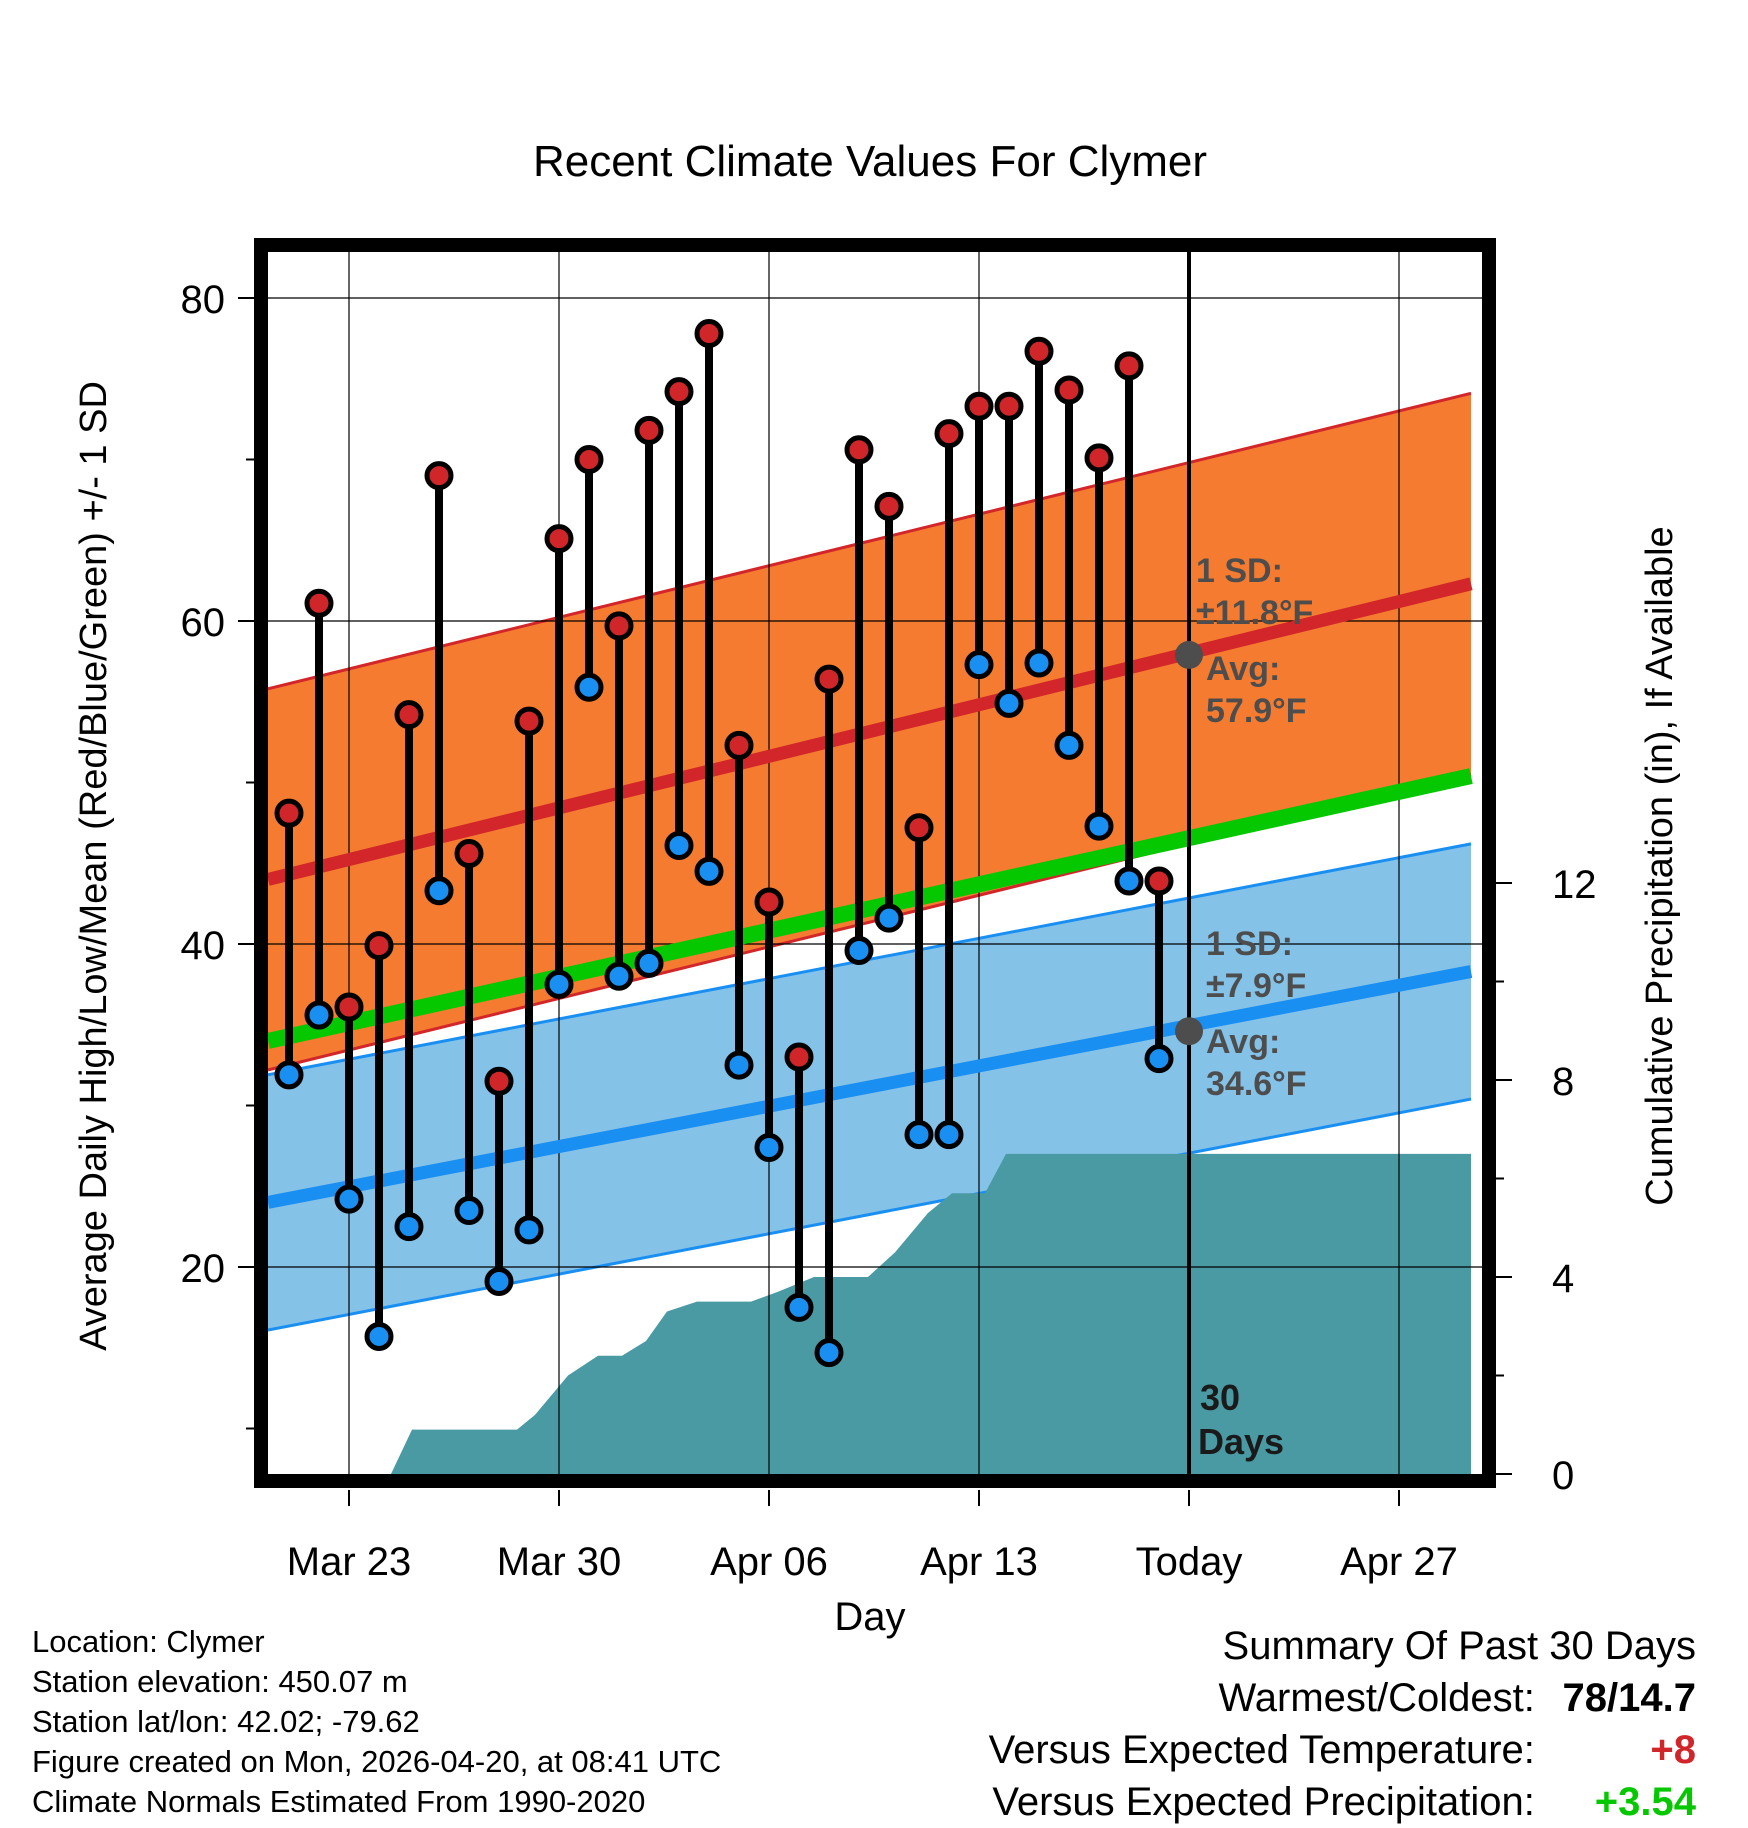 This screenshot has width=1748, height=1828. What do you see at coordinates (1243, 1042) in the screenshot?
I see `low-avg-label: Avg:` at bounding box center [1243, 1042].